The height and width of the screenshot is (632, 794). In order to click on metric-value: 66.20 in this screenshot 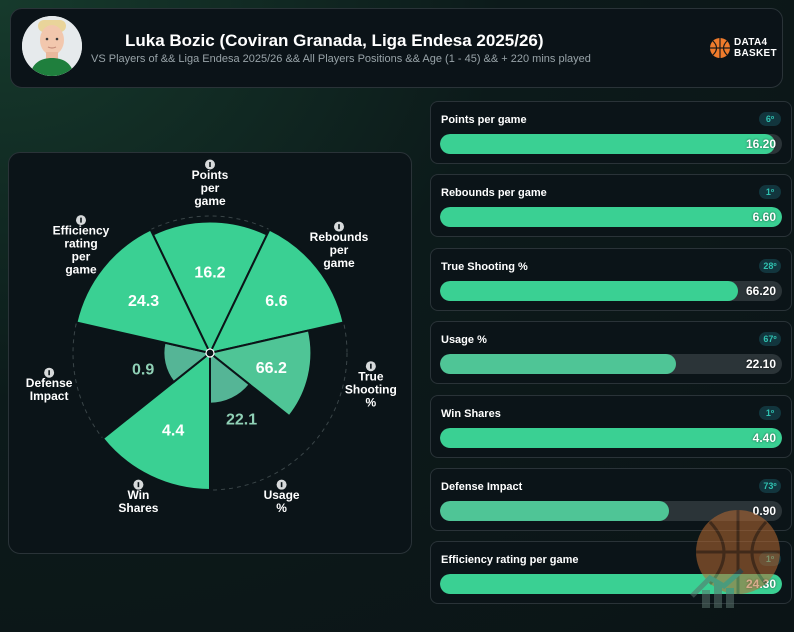, I will do `click(760, 290)`.